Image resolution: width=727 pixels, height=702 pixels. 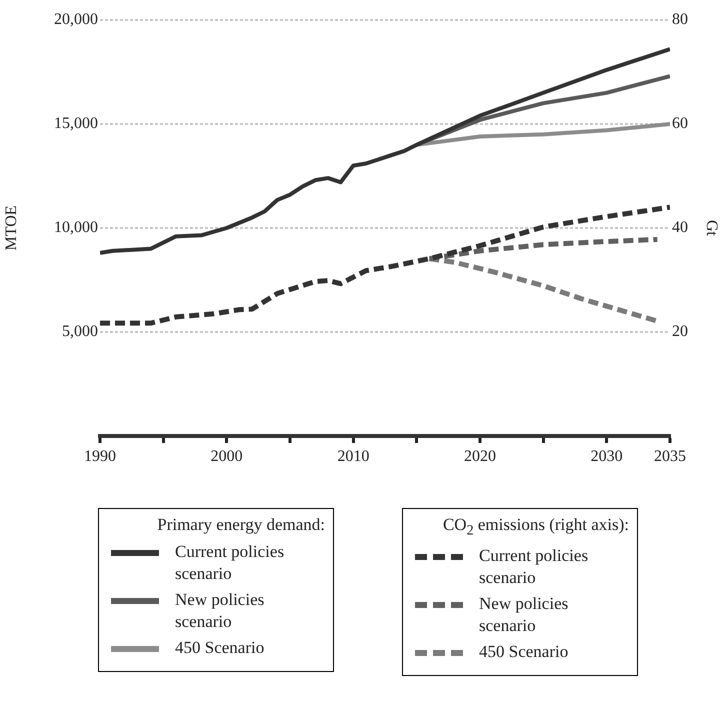 I want to click on x-tick-label: 2000, so click(x=226, y=456).